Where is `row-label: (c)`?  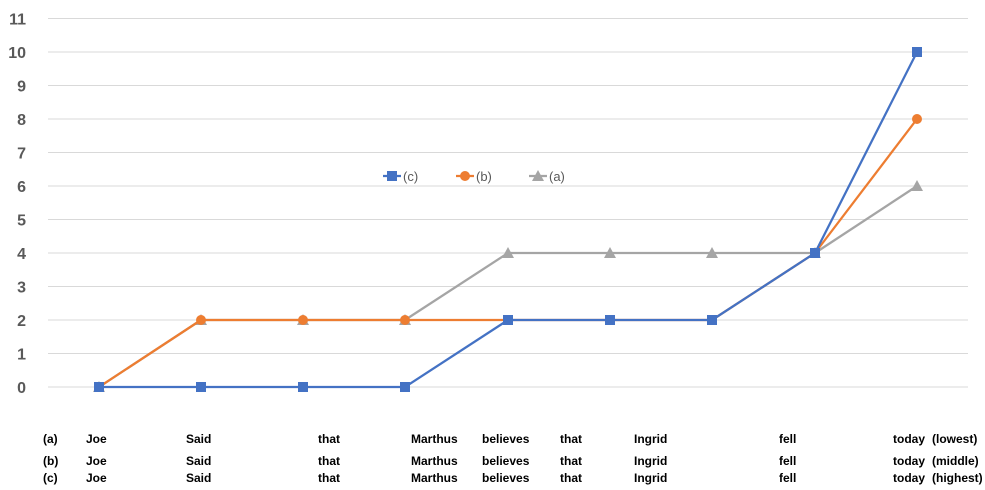
row-label: (c) is located at coordinates (50, 478).